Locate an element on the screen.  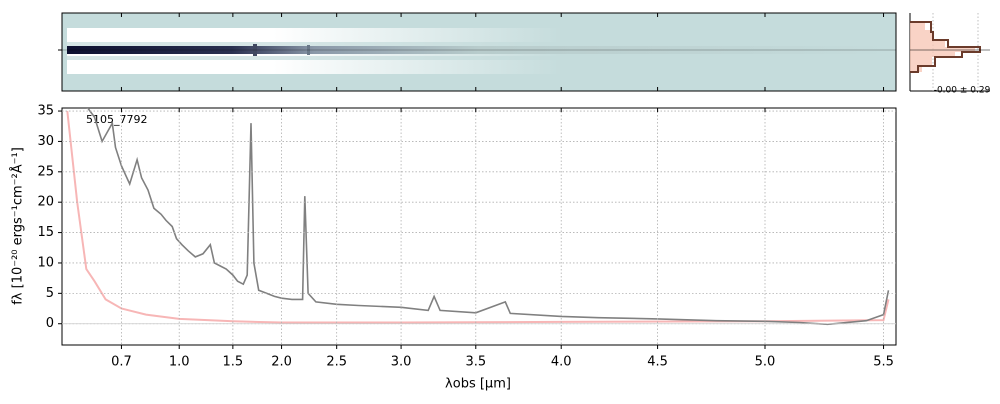
y-tick-label: 5 is located at coordinates (50, 293).